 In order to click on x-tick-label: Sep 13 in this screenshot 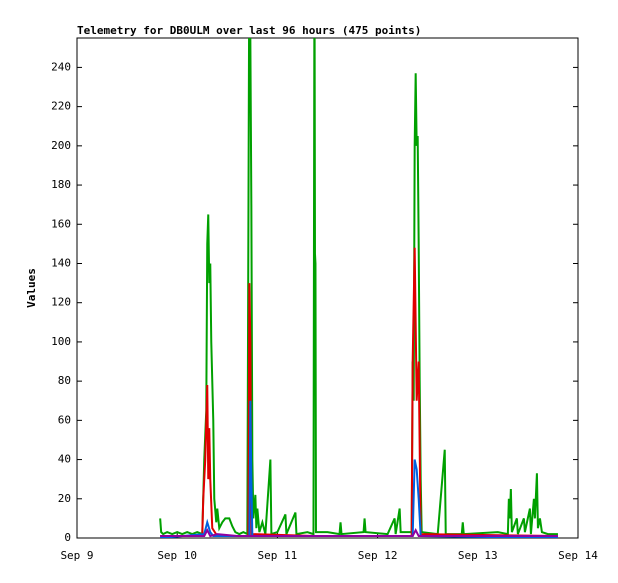, I will do `click(478, 555)`.